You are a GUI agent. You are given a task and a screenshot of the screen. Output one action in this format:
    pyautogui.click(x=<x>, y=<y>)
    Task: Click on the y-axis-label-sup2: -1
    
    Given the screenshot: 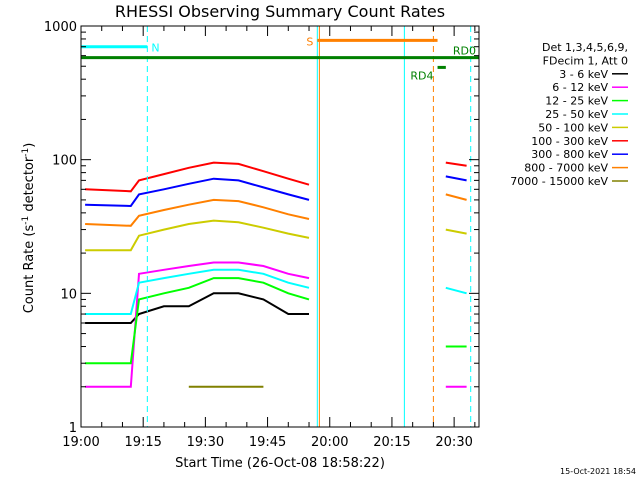 What is the action you would take?
    pyautogui.click(x=26, y=152)
    